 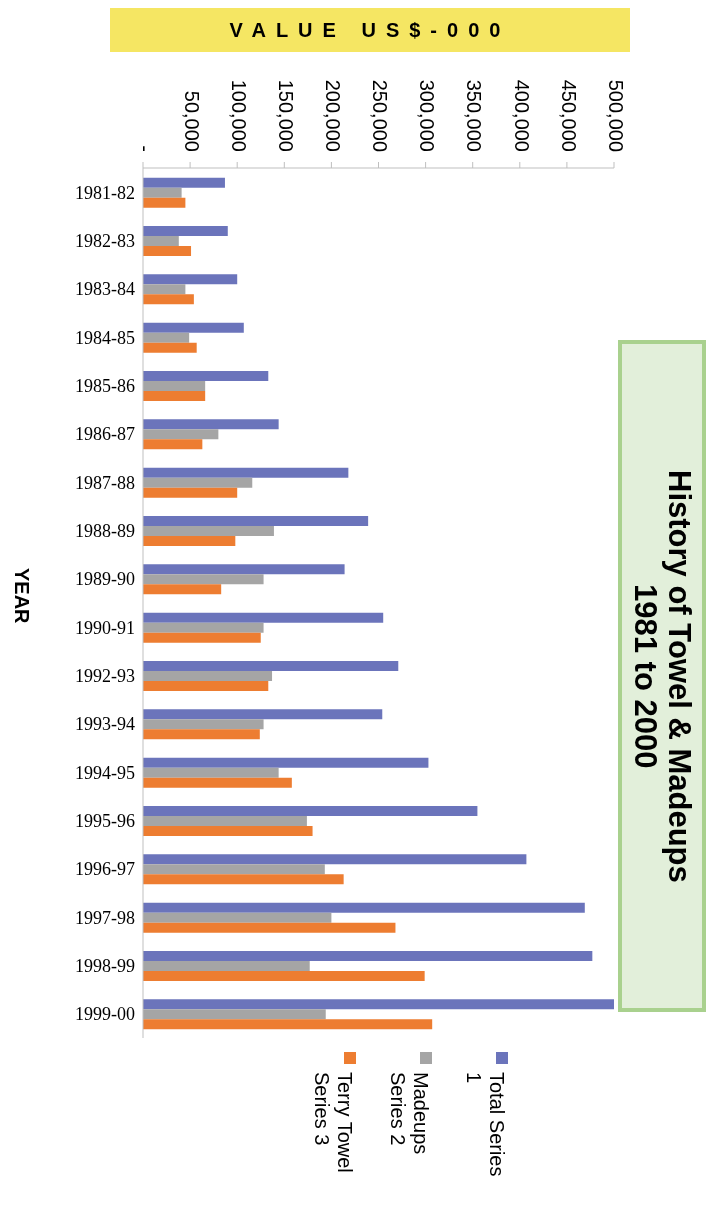 What do you see at coordinates (409, 1114) in the screenshot?
I see `legend-label: Madeups Series 2` at bounding box center [409, 1114].